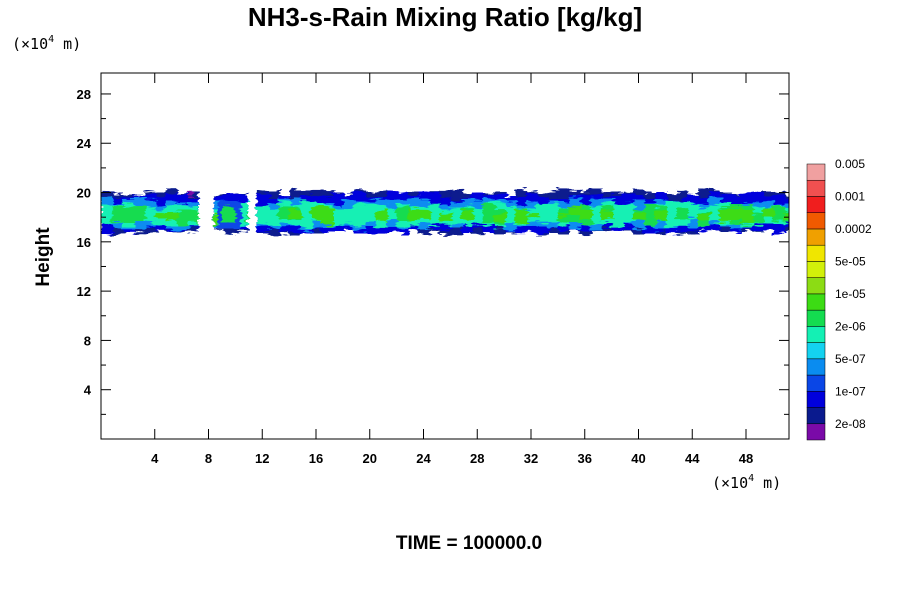 This screenshot has height=600, width=900. What do you see at coordinates (850, 294) in the screenshot?
I see `colorbar-label: 1e-05` at bounding box center [850, 294].